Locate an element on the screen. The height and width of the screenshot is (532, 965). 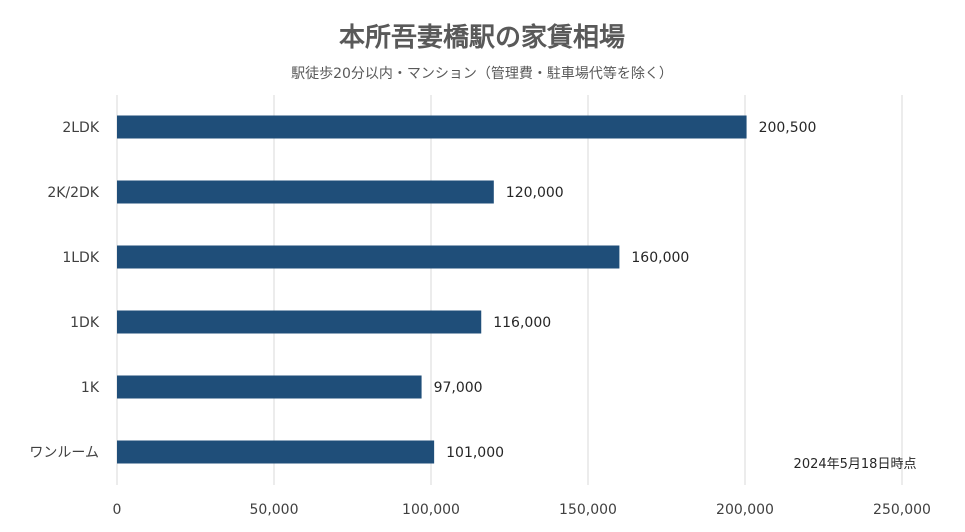
category-label: 1LDK is located at coordinates (80, 258).